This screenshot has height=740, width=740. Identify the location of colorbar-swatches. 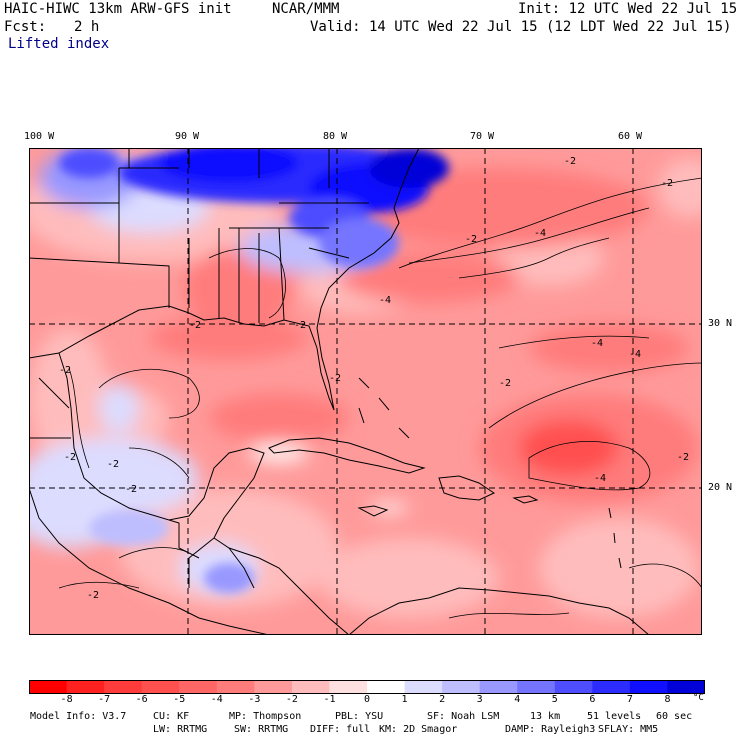
(367, 687).